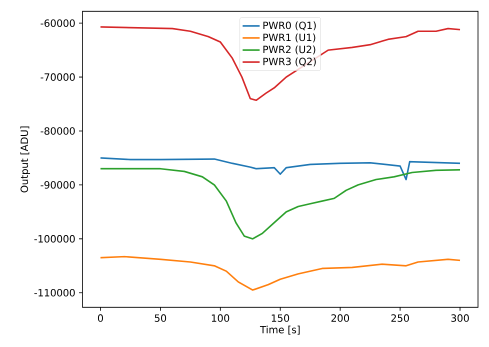  Describe the element at coordinates (289, 37) in the screenshot. I see `legend-label: PWR1 (U1)` at that location.